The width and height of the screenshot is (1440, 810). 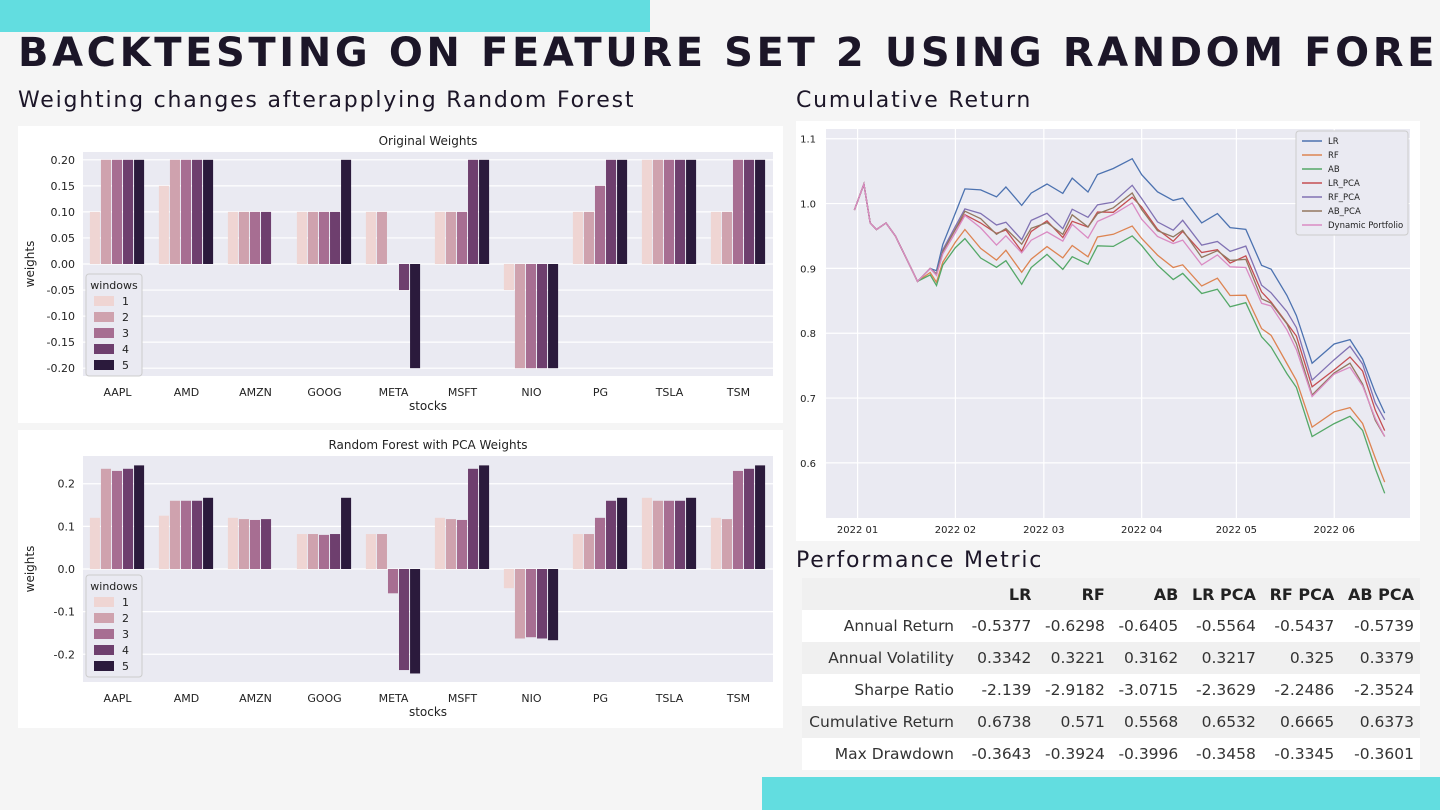 What do you see at coordinates (67, 526) in the screenshot?
I see `y-tick-label: 0.1` at bounding box center [67, 526].